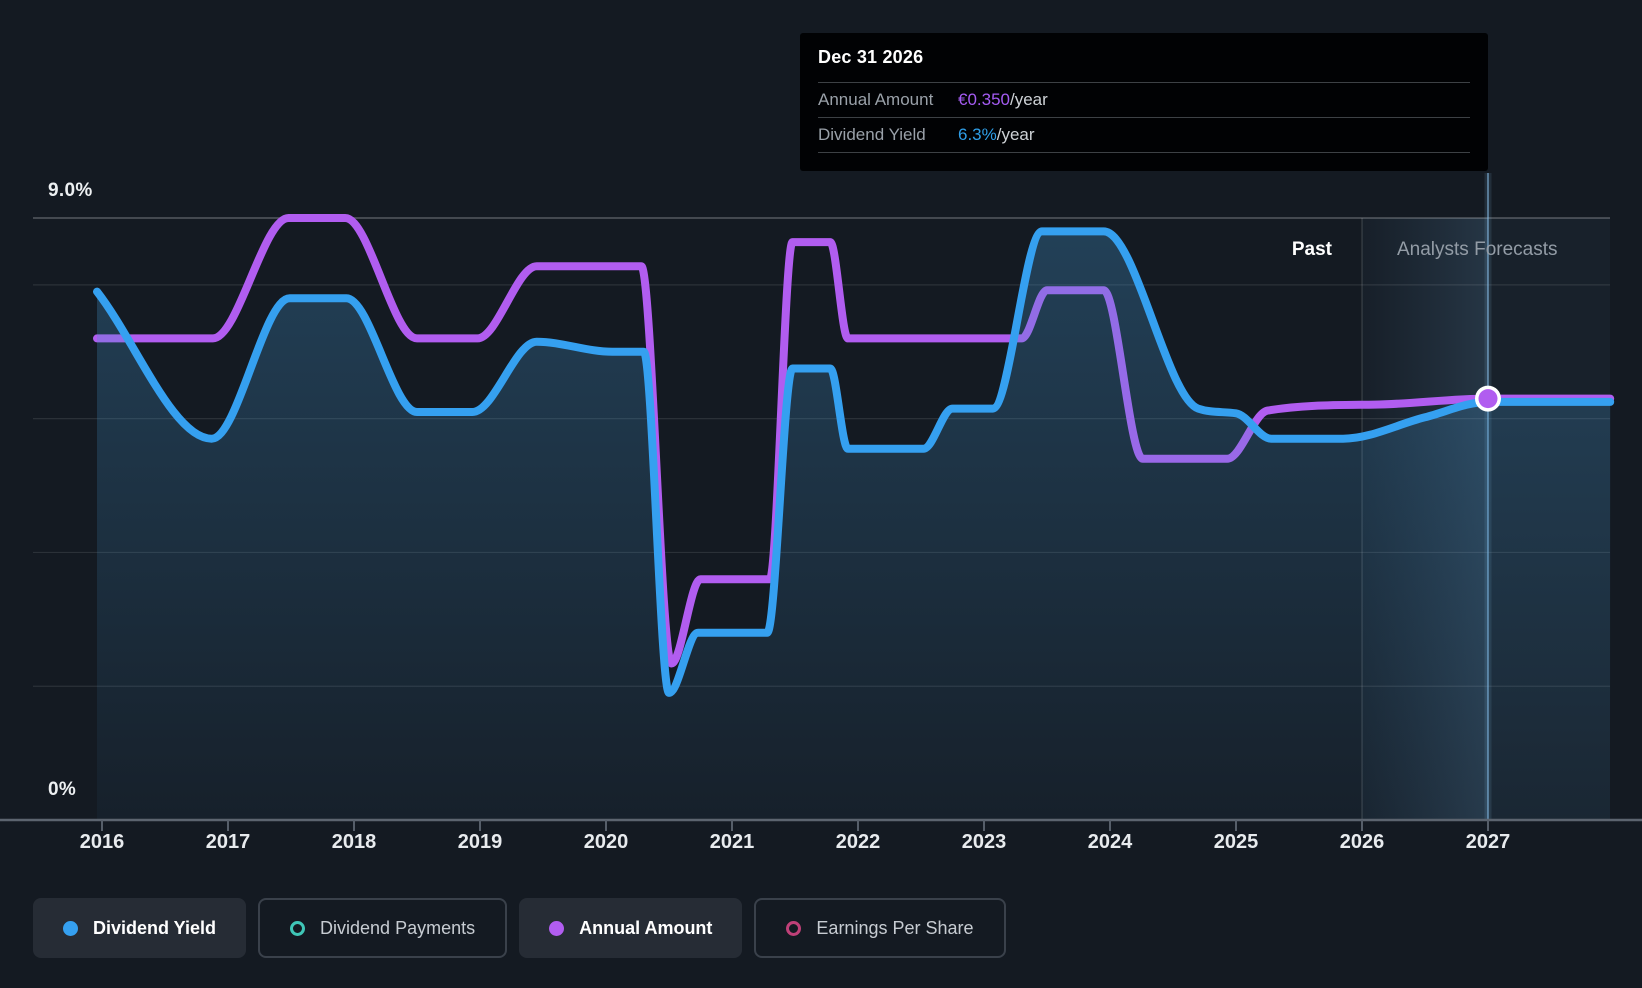 Image resolution: width=1642 pixels, height=988 pixels. Describe the element at coordinates (1362, 842) in the screenshot. I see `x-axis-label-2026: 2026` at that location.